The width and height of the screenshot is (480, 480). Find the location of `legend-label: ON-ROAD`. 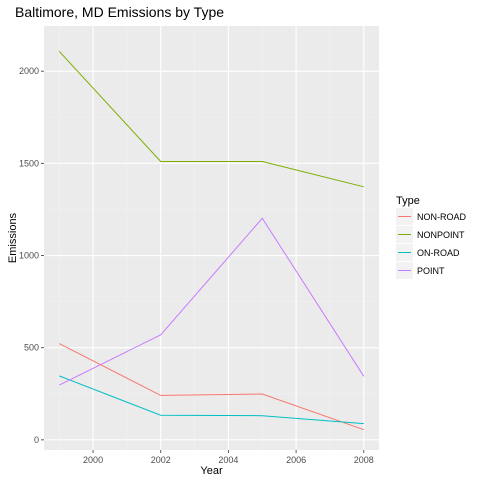

legend-label: ON-ROAD is located at coordinates (438, 253).